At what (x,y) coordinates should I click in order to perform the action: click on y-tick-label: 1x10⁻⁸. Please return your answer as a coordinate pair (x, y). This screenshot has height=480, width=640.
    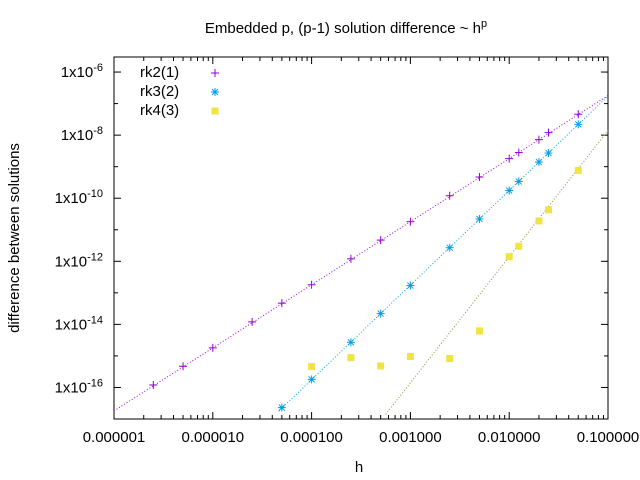
    Looking at the image, I should click on (82, 134).